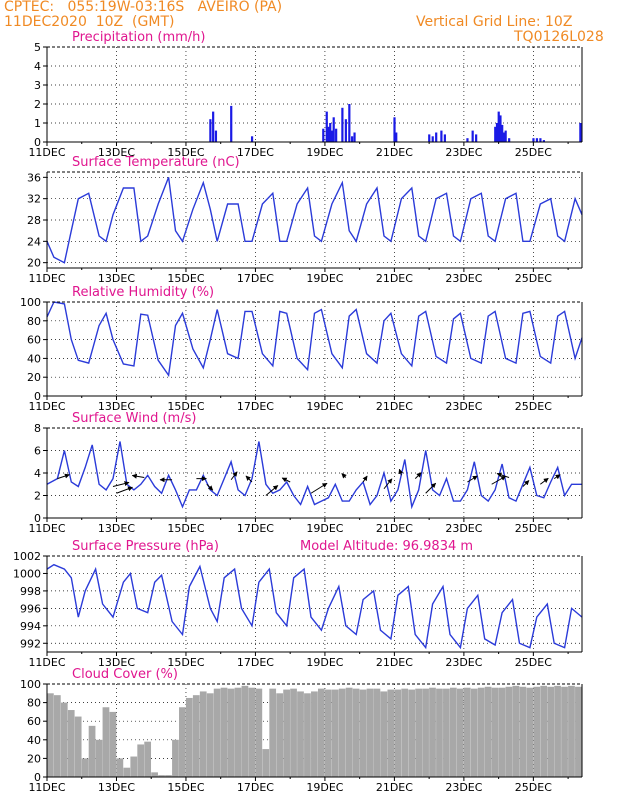  What do you see at coordinates (30, 643) in the screenshot?
I see `y-tick-label: 992` at bounding box center [30, 643].